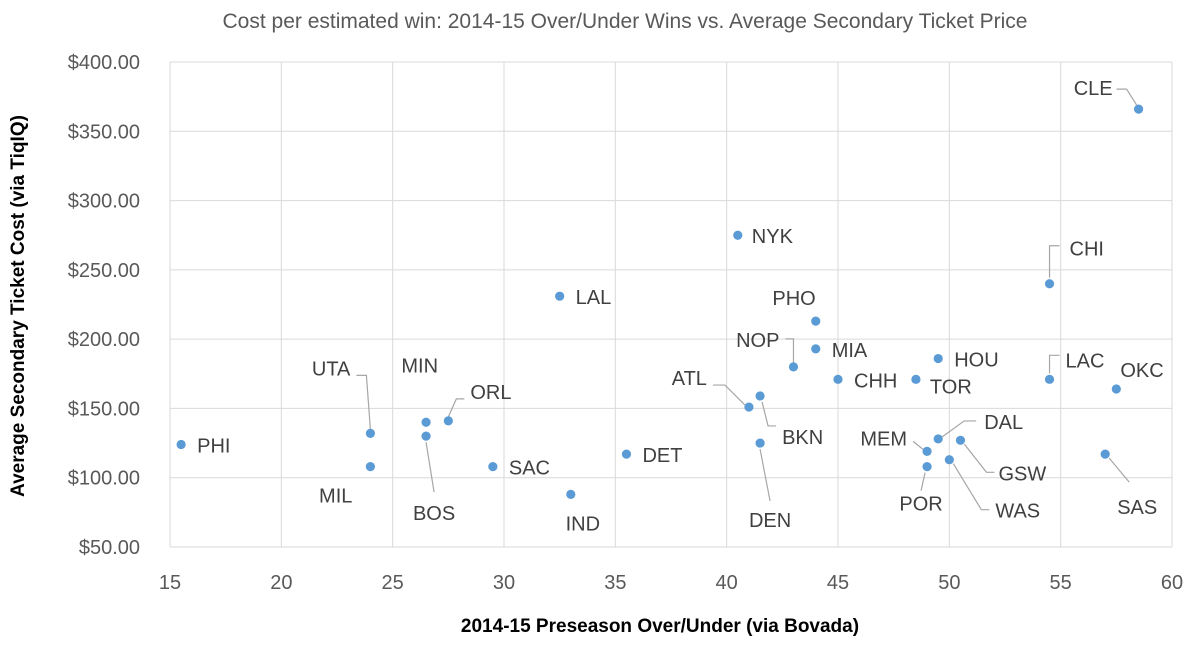  Describe the element at coordinates (615, 583) in the screenshot. I see `x-tick-label: 35` at that location.